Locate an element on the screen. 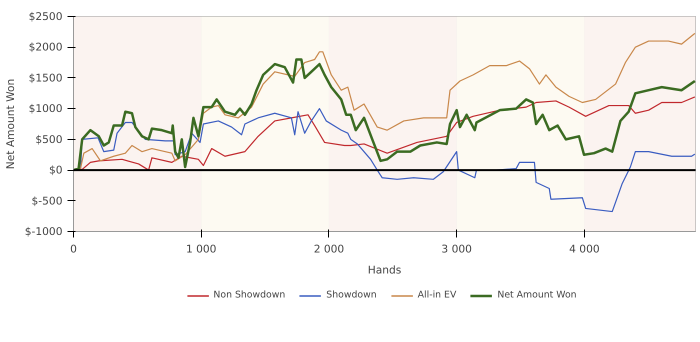  legend-label: Non Showdown is located at coordinates (249, 295).